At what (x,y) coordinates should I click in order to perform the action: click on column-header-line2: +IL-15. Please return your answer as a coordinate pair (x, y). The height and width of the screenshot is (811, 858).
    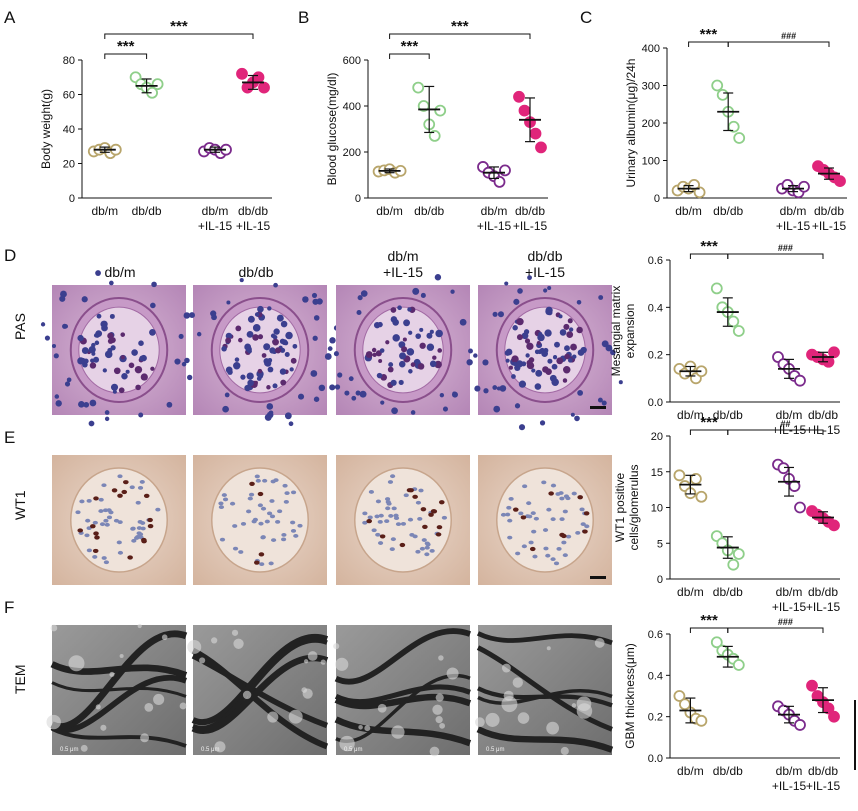
    Looking at the image, I should click on (545, 272).